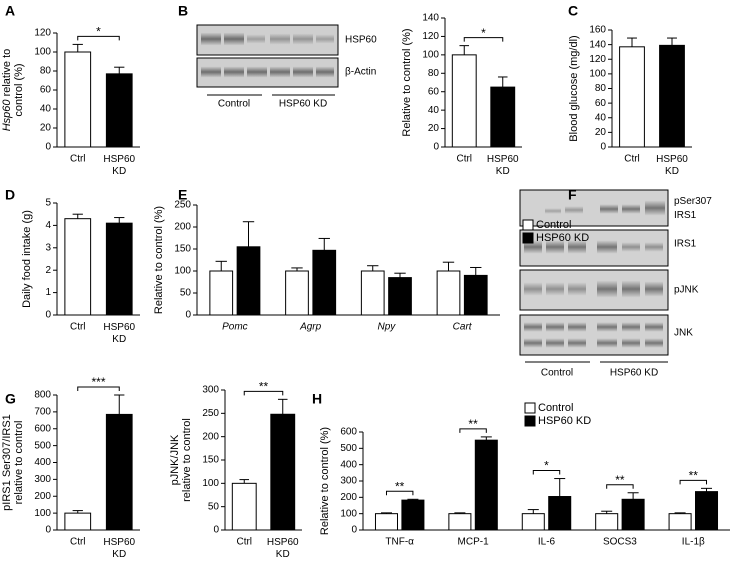 This screenshot has width=733, height=581. I want to click on panel-letter: G, so click(10, 399).